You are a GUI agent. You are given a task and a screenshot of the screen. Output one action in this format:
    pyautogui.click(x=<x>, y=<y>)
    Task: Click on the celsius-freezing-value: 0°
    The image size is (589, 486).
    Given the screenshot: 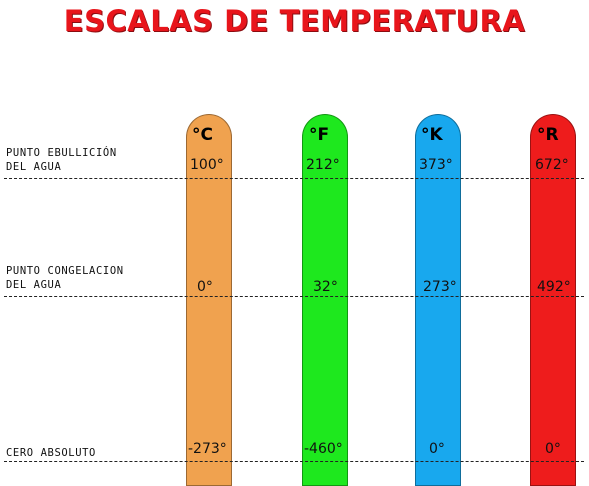 What is the action you would take?
    pyautogui.click(x=205, y=287)
    